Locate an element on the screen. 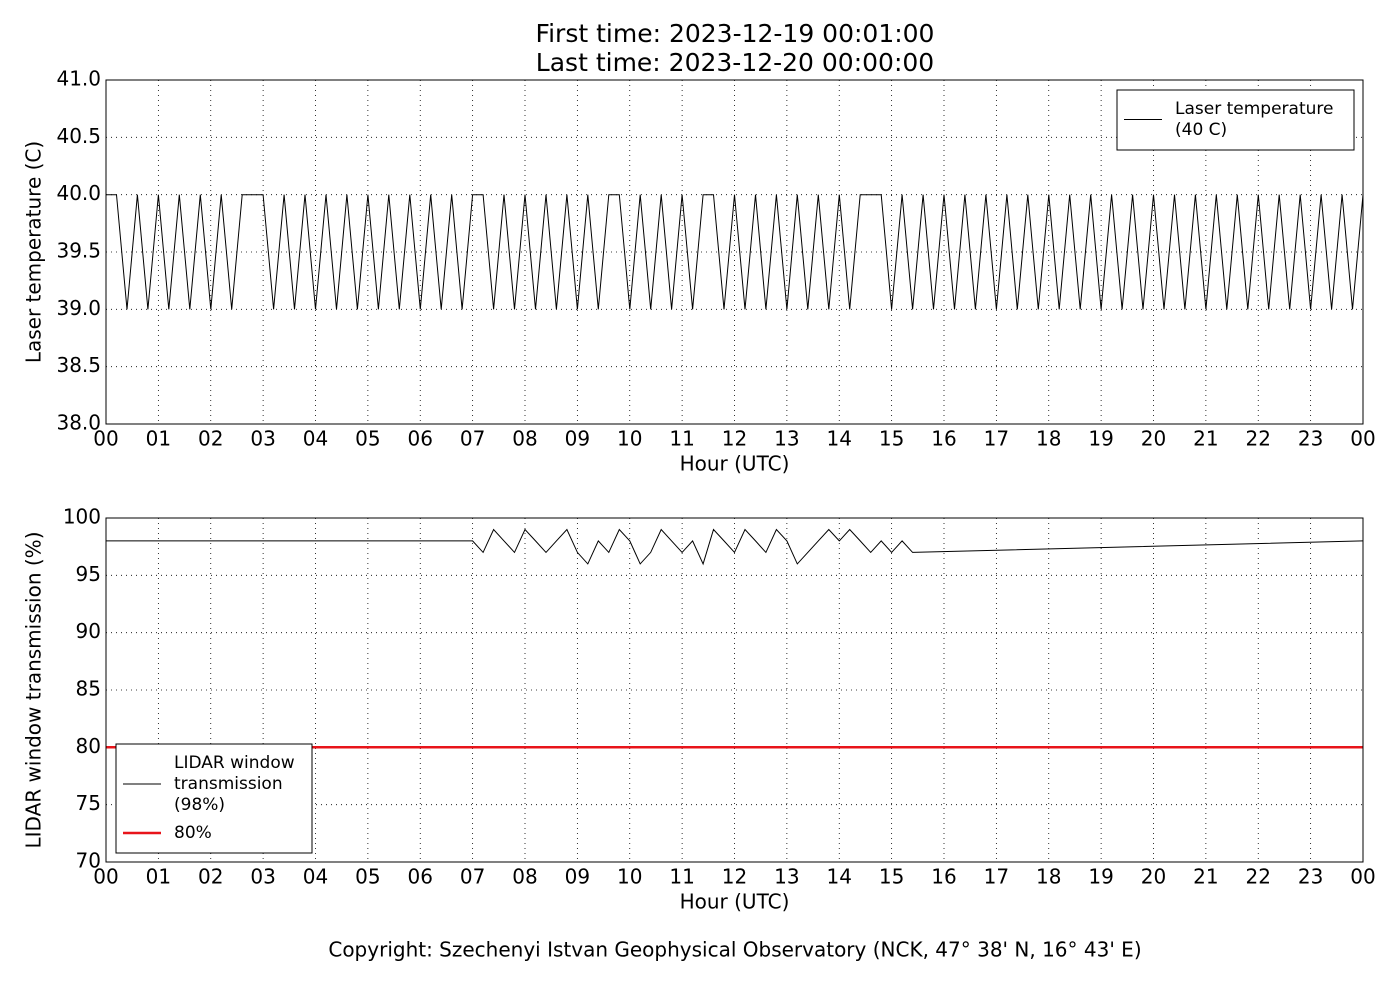 The height and width of the screenshot is (1000, 1400). y-tick-label: 41.0 is located at coordinates (78, 79).